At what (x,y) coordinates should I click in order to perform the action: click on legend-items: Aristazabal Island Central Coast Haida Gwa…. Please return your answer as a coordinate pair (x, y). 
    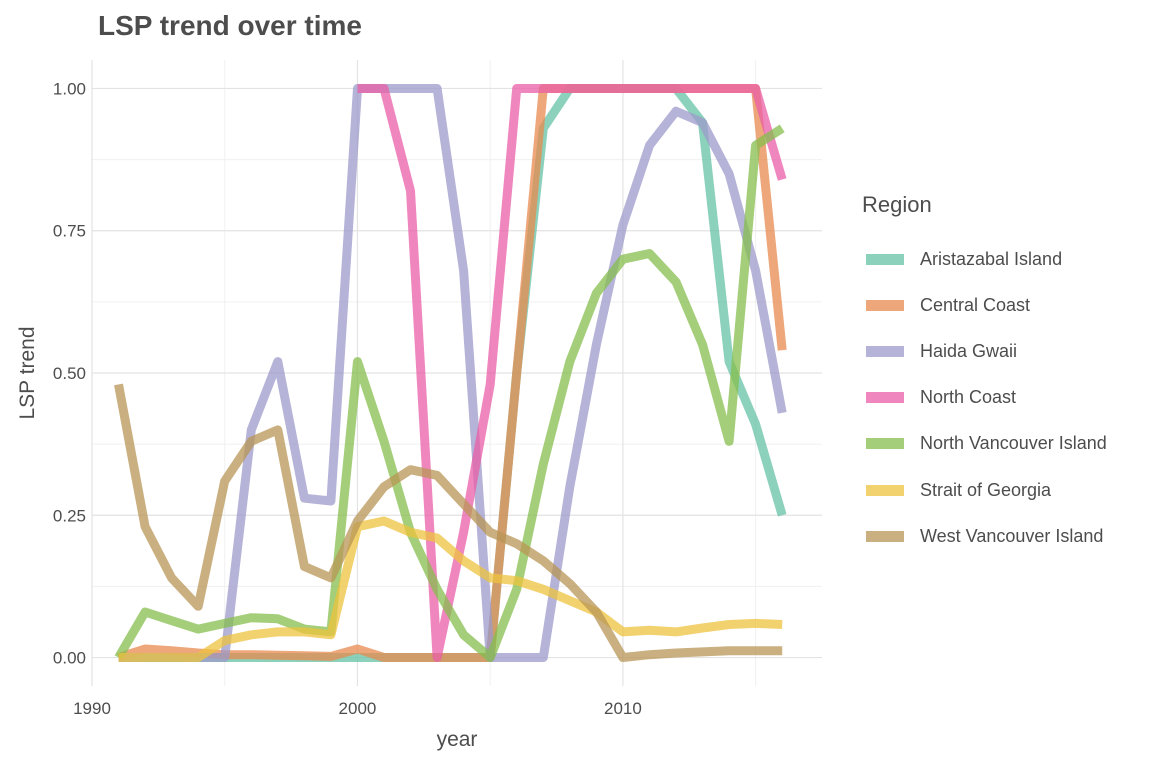
    Looking at the image, I should click on (984, 397).